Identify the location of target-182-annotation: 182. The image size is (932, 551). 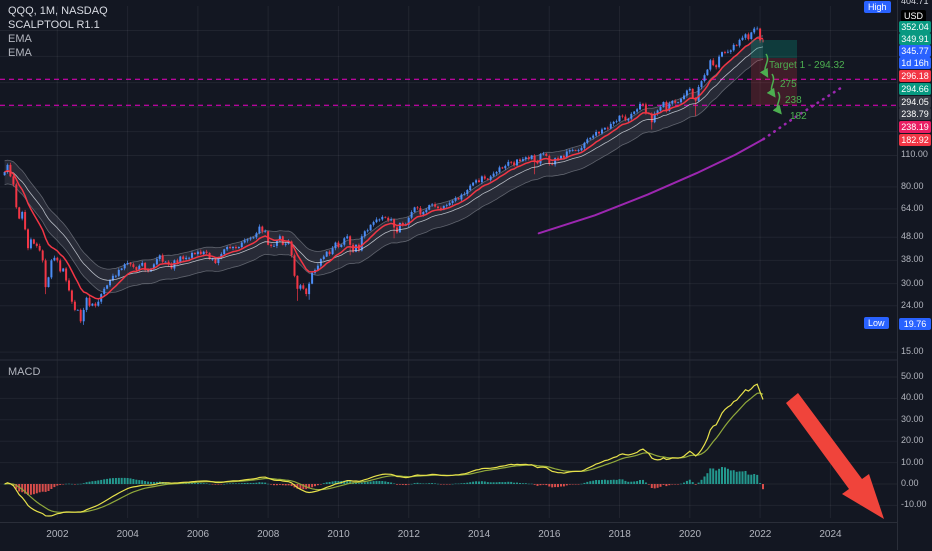
(798, 116).